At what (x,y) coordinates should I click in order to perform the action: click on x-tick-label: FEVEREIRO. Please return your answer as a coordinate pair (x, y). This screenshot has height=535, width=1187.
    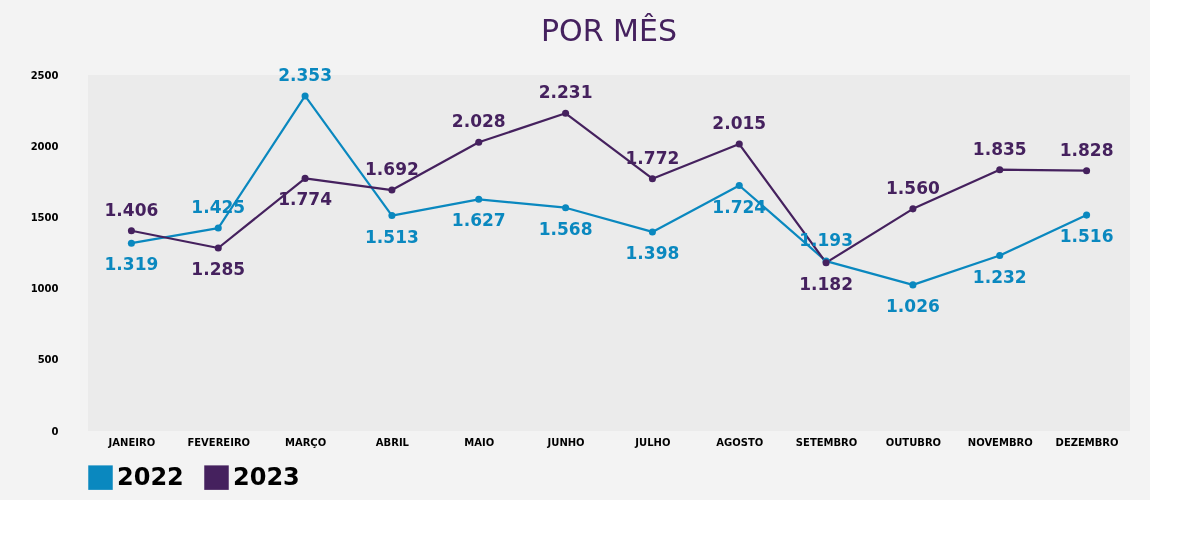
    Looking at the image, I should click on (219, 442).